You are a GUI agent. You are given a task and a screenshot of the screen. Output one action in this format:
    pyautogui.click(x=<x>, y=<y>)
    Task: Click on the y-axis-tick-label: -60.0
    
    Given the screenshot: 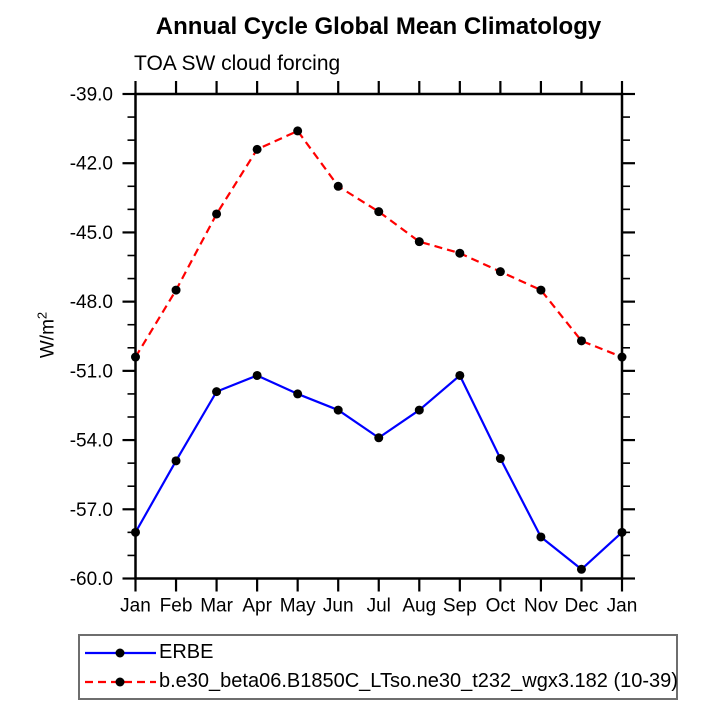 What is the action you would take?
    pyautogui.click(x=91, y=579)
    